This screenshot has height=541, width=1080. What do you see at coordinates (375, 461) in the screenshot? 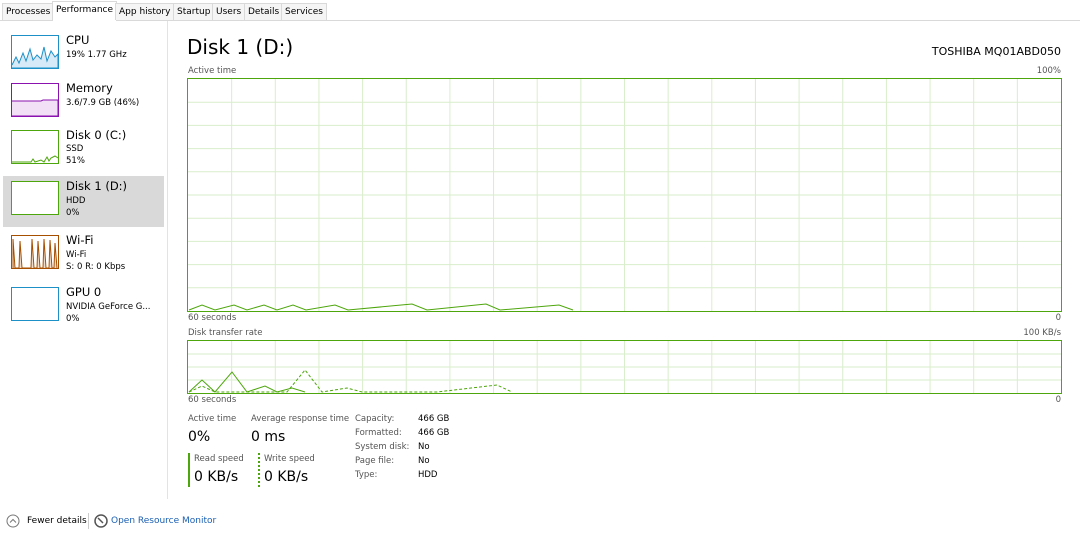
I see `property-label: Page file:` at bounding box center [375, 461].